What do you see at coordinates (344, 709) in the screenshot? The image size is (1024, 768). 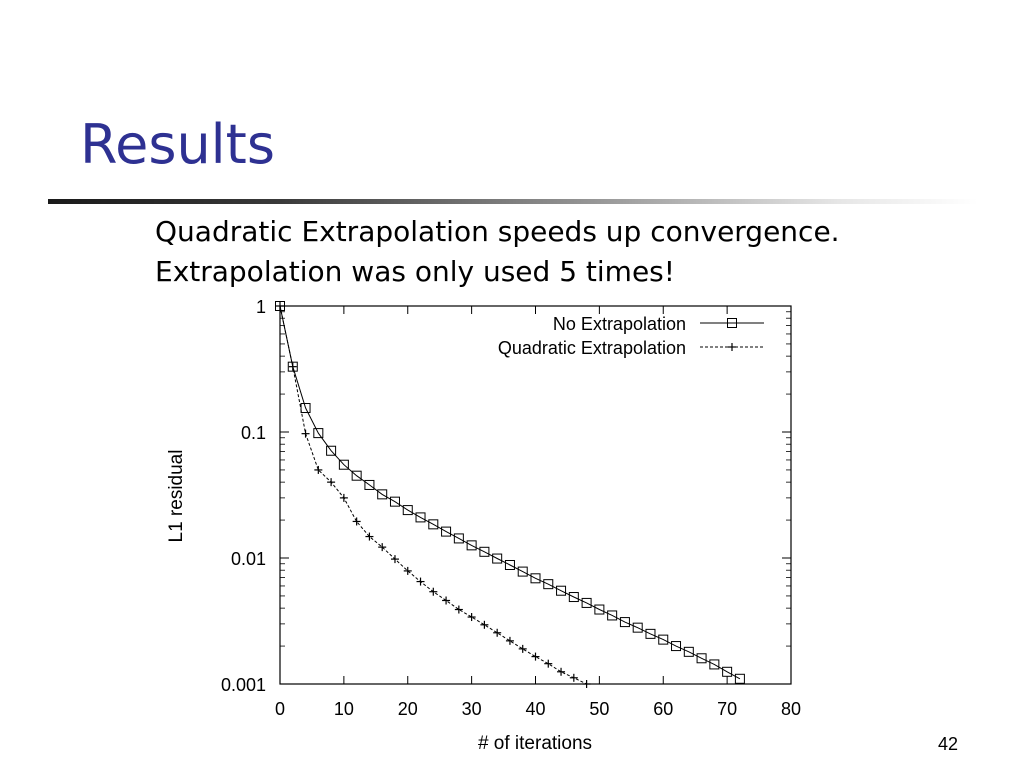 I see `x-tick-label: 10` at bounding box center [344, 709].